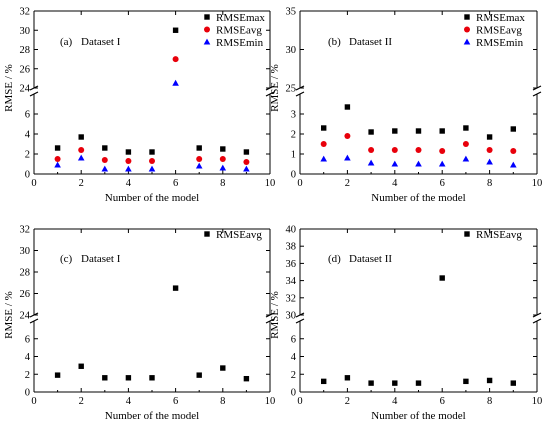  Describe the element at coordinates (25, 273) in the screenshot. I see `y-tick-label: 28` at that location.